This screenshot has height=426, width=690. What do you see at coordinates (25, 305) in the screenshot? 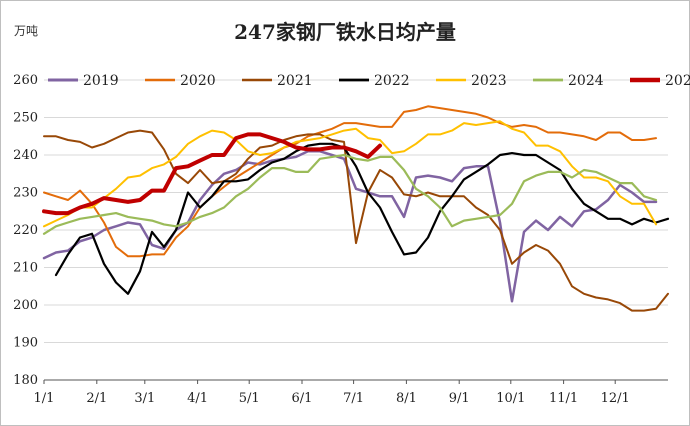
I see `y-tick-label: 200` at bounding box center [25, 305].